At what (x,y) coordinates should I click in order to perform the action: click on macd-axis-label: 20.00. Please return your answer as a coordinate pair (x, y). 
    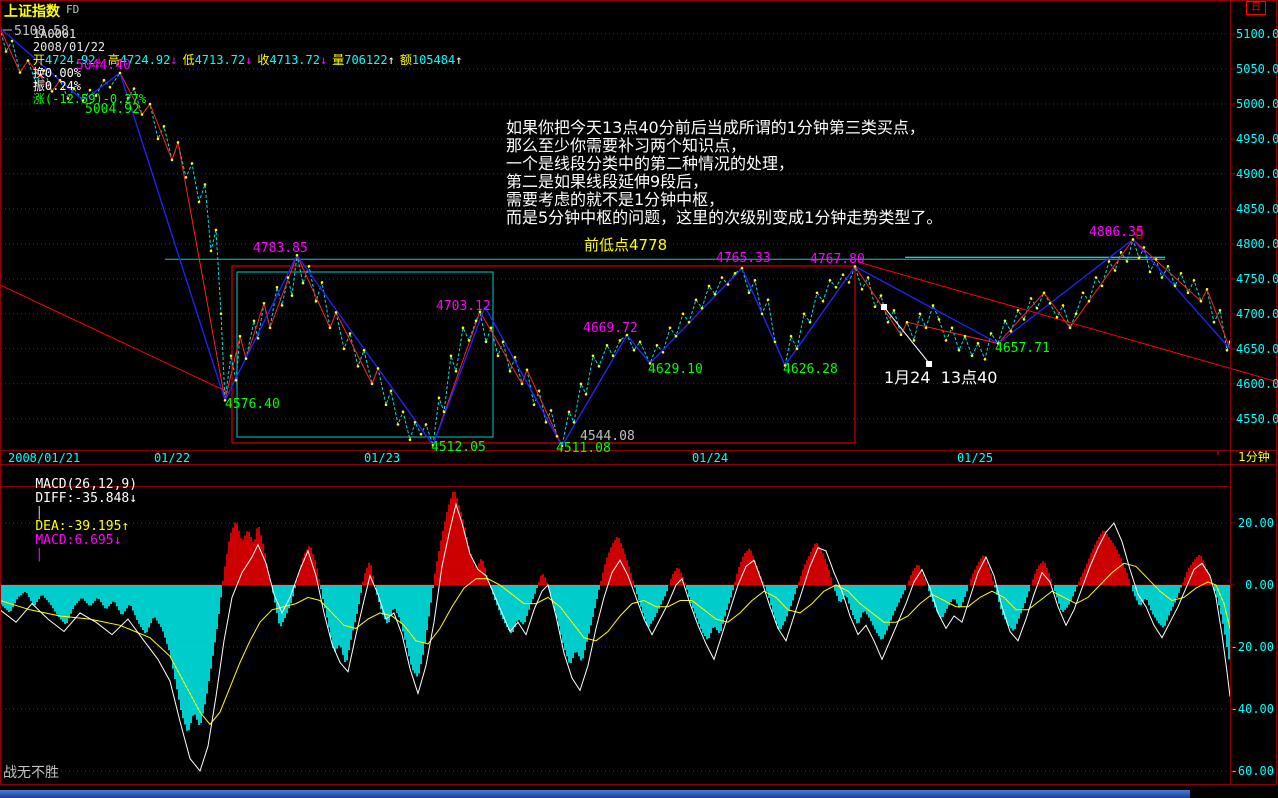
    Looking at the image, I should click on (1255, 523).